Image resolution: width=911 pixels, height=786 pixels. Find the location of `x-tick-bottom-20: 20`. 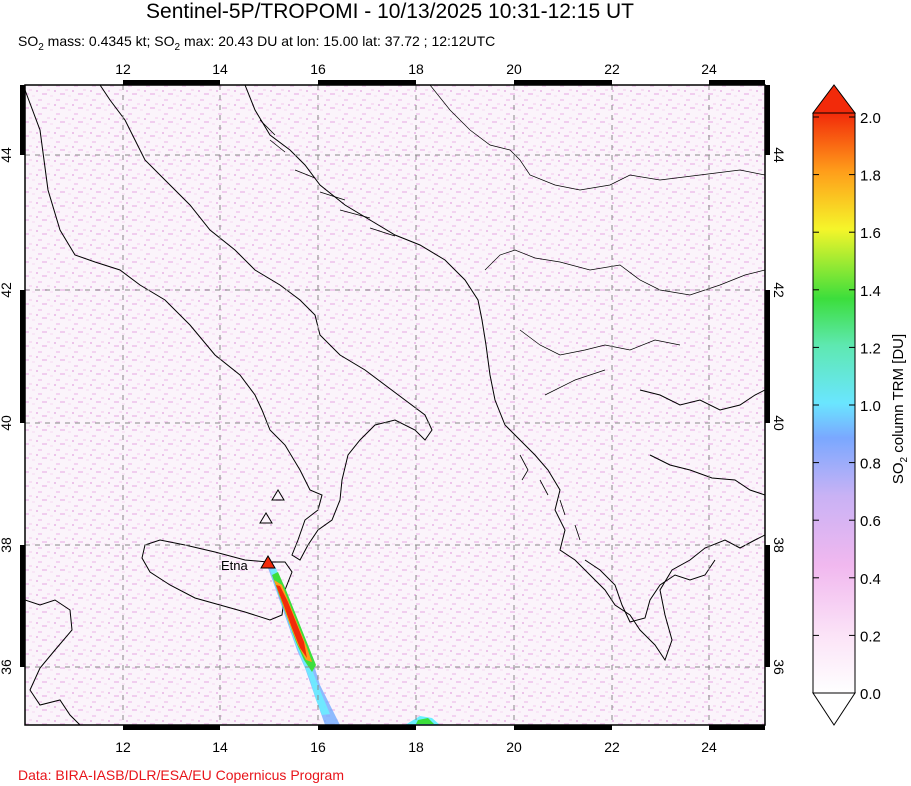

x-tick-bottom-20: 20 is located at coordinates (514, 747).